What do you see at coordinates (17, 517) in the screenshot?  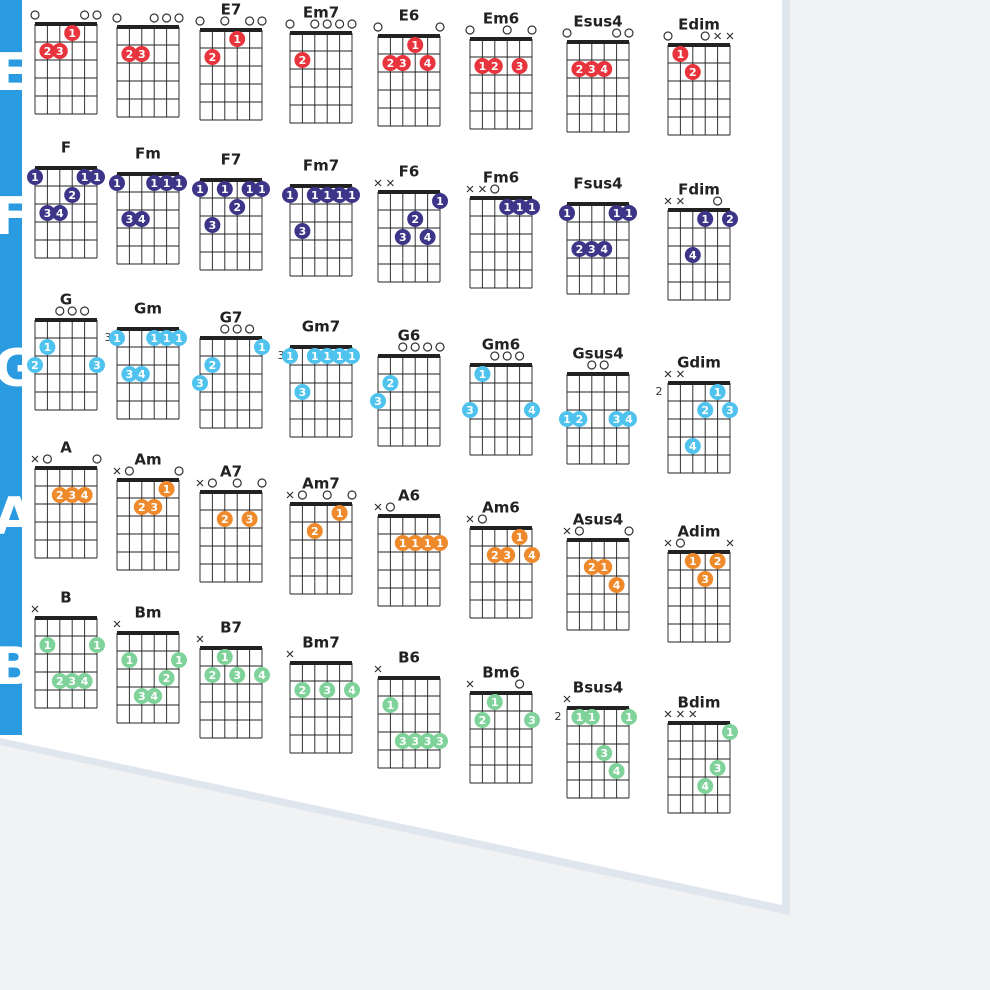 I see `row-letter: A` at bounding box center [17, 517].